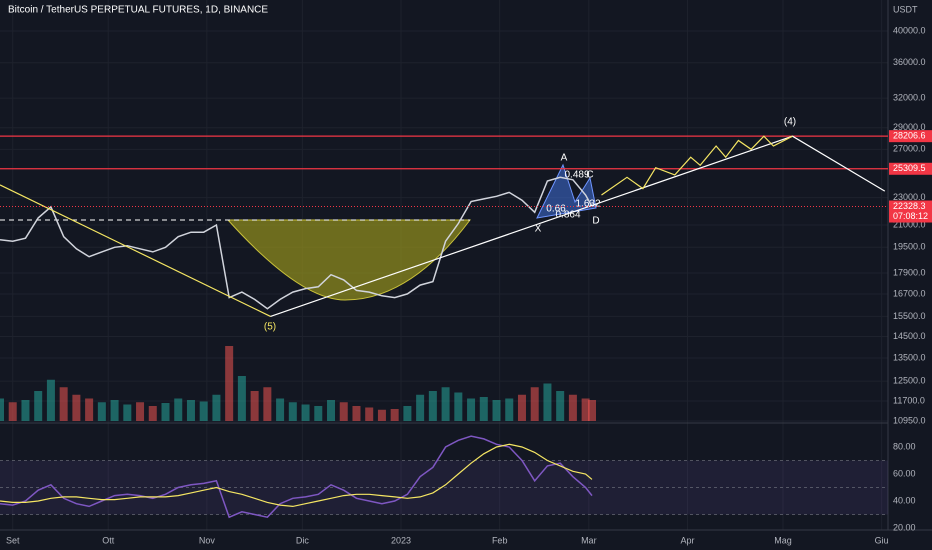 This screenshot has height=550, width=932. Describe the element at coordinates (567, 215) in the screenshot. I see `ratio-label: 0.864` at that location.